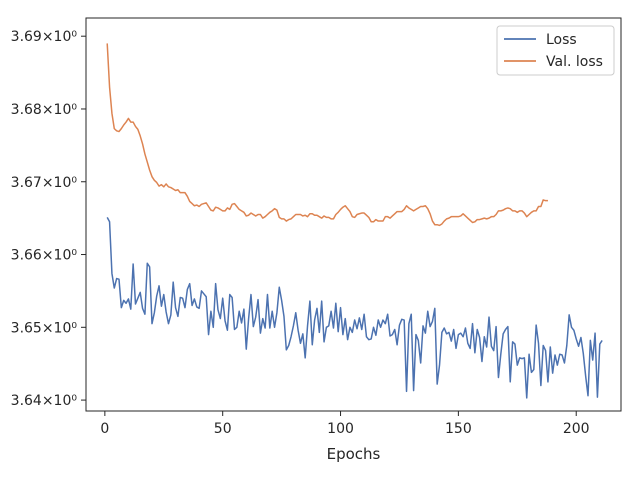 Image resolution: width=640 pixels, height=480 pixels. What do you see at coordinates (44, 110) in the screenshot?
I see `y-tick-label: 3.68×10⁰` at bounding box center [44, 110].